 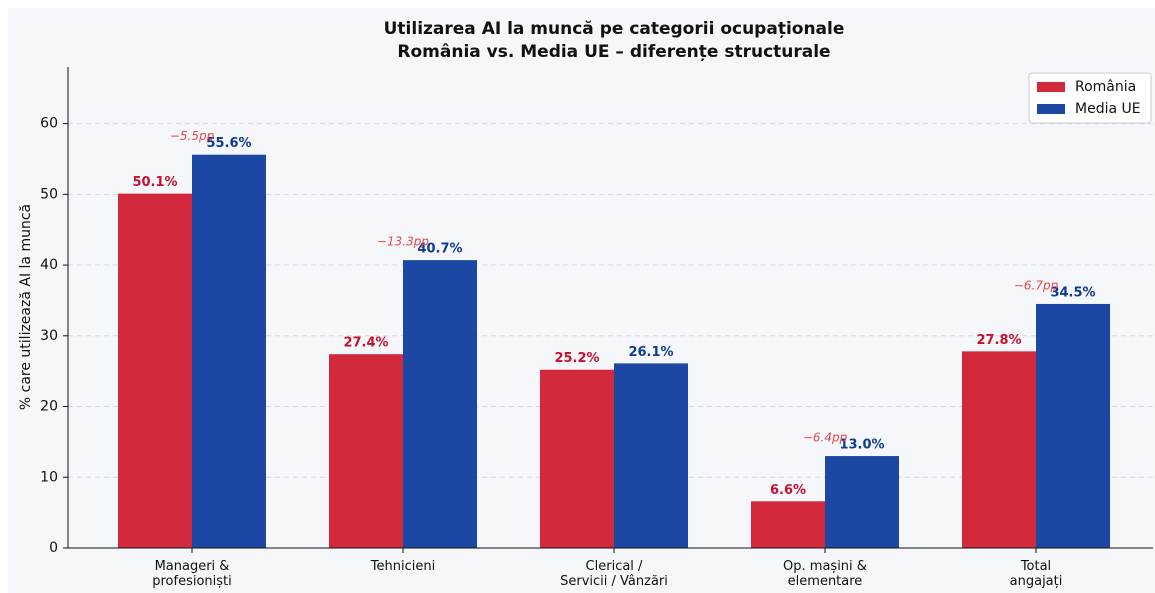 What do you see at coordinates (49, 265) in the screenshot?
I see `y-tick-label: 40` at bounding box center [49, 265].